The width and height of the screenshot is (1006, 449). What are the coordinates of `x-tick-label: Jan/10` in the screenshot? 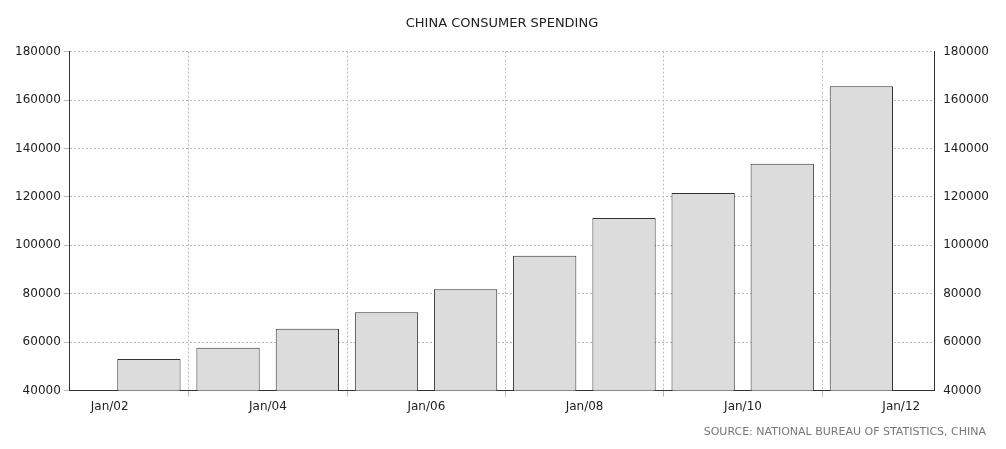 It's located at (742, 405).